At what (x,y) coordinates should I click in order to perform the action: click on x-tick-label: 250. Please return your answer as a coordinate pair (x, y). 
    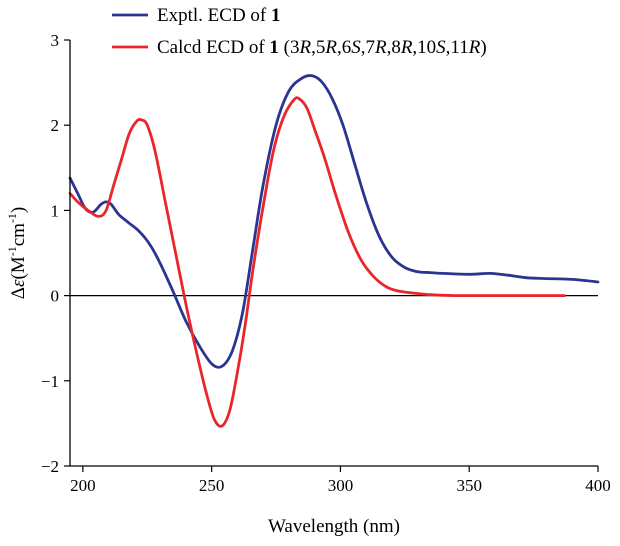
    Looking at the image, I should click on (212, 485).